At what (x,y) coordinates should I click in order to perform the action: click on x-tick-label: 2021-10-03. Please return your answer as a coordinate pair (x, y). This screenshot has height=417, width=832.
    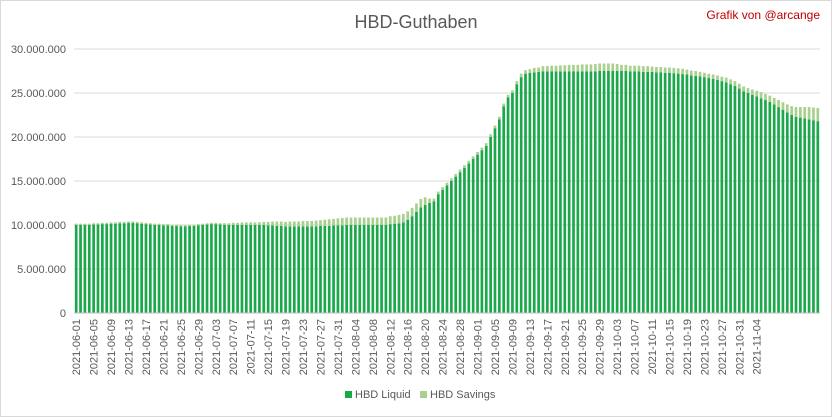
    Looking at the image, I should click on (618, 347).